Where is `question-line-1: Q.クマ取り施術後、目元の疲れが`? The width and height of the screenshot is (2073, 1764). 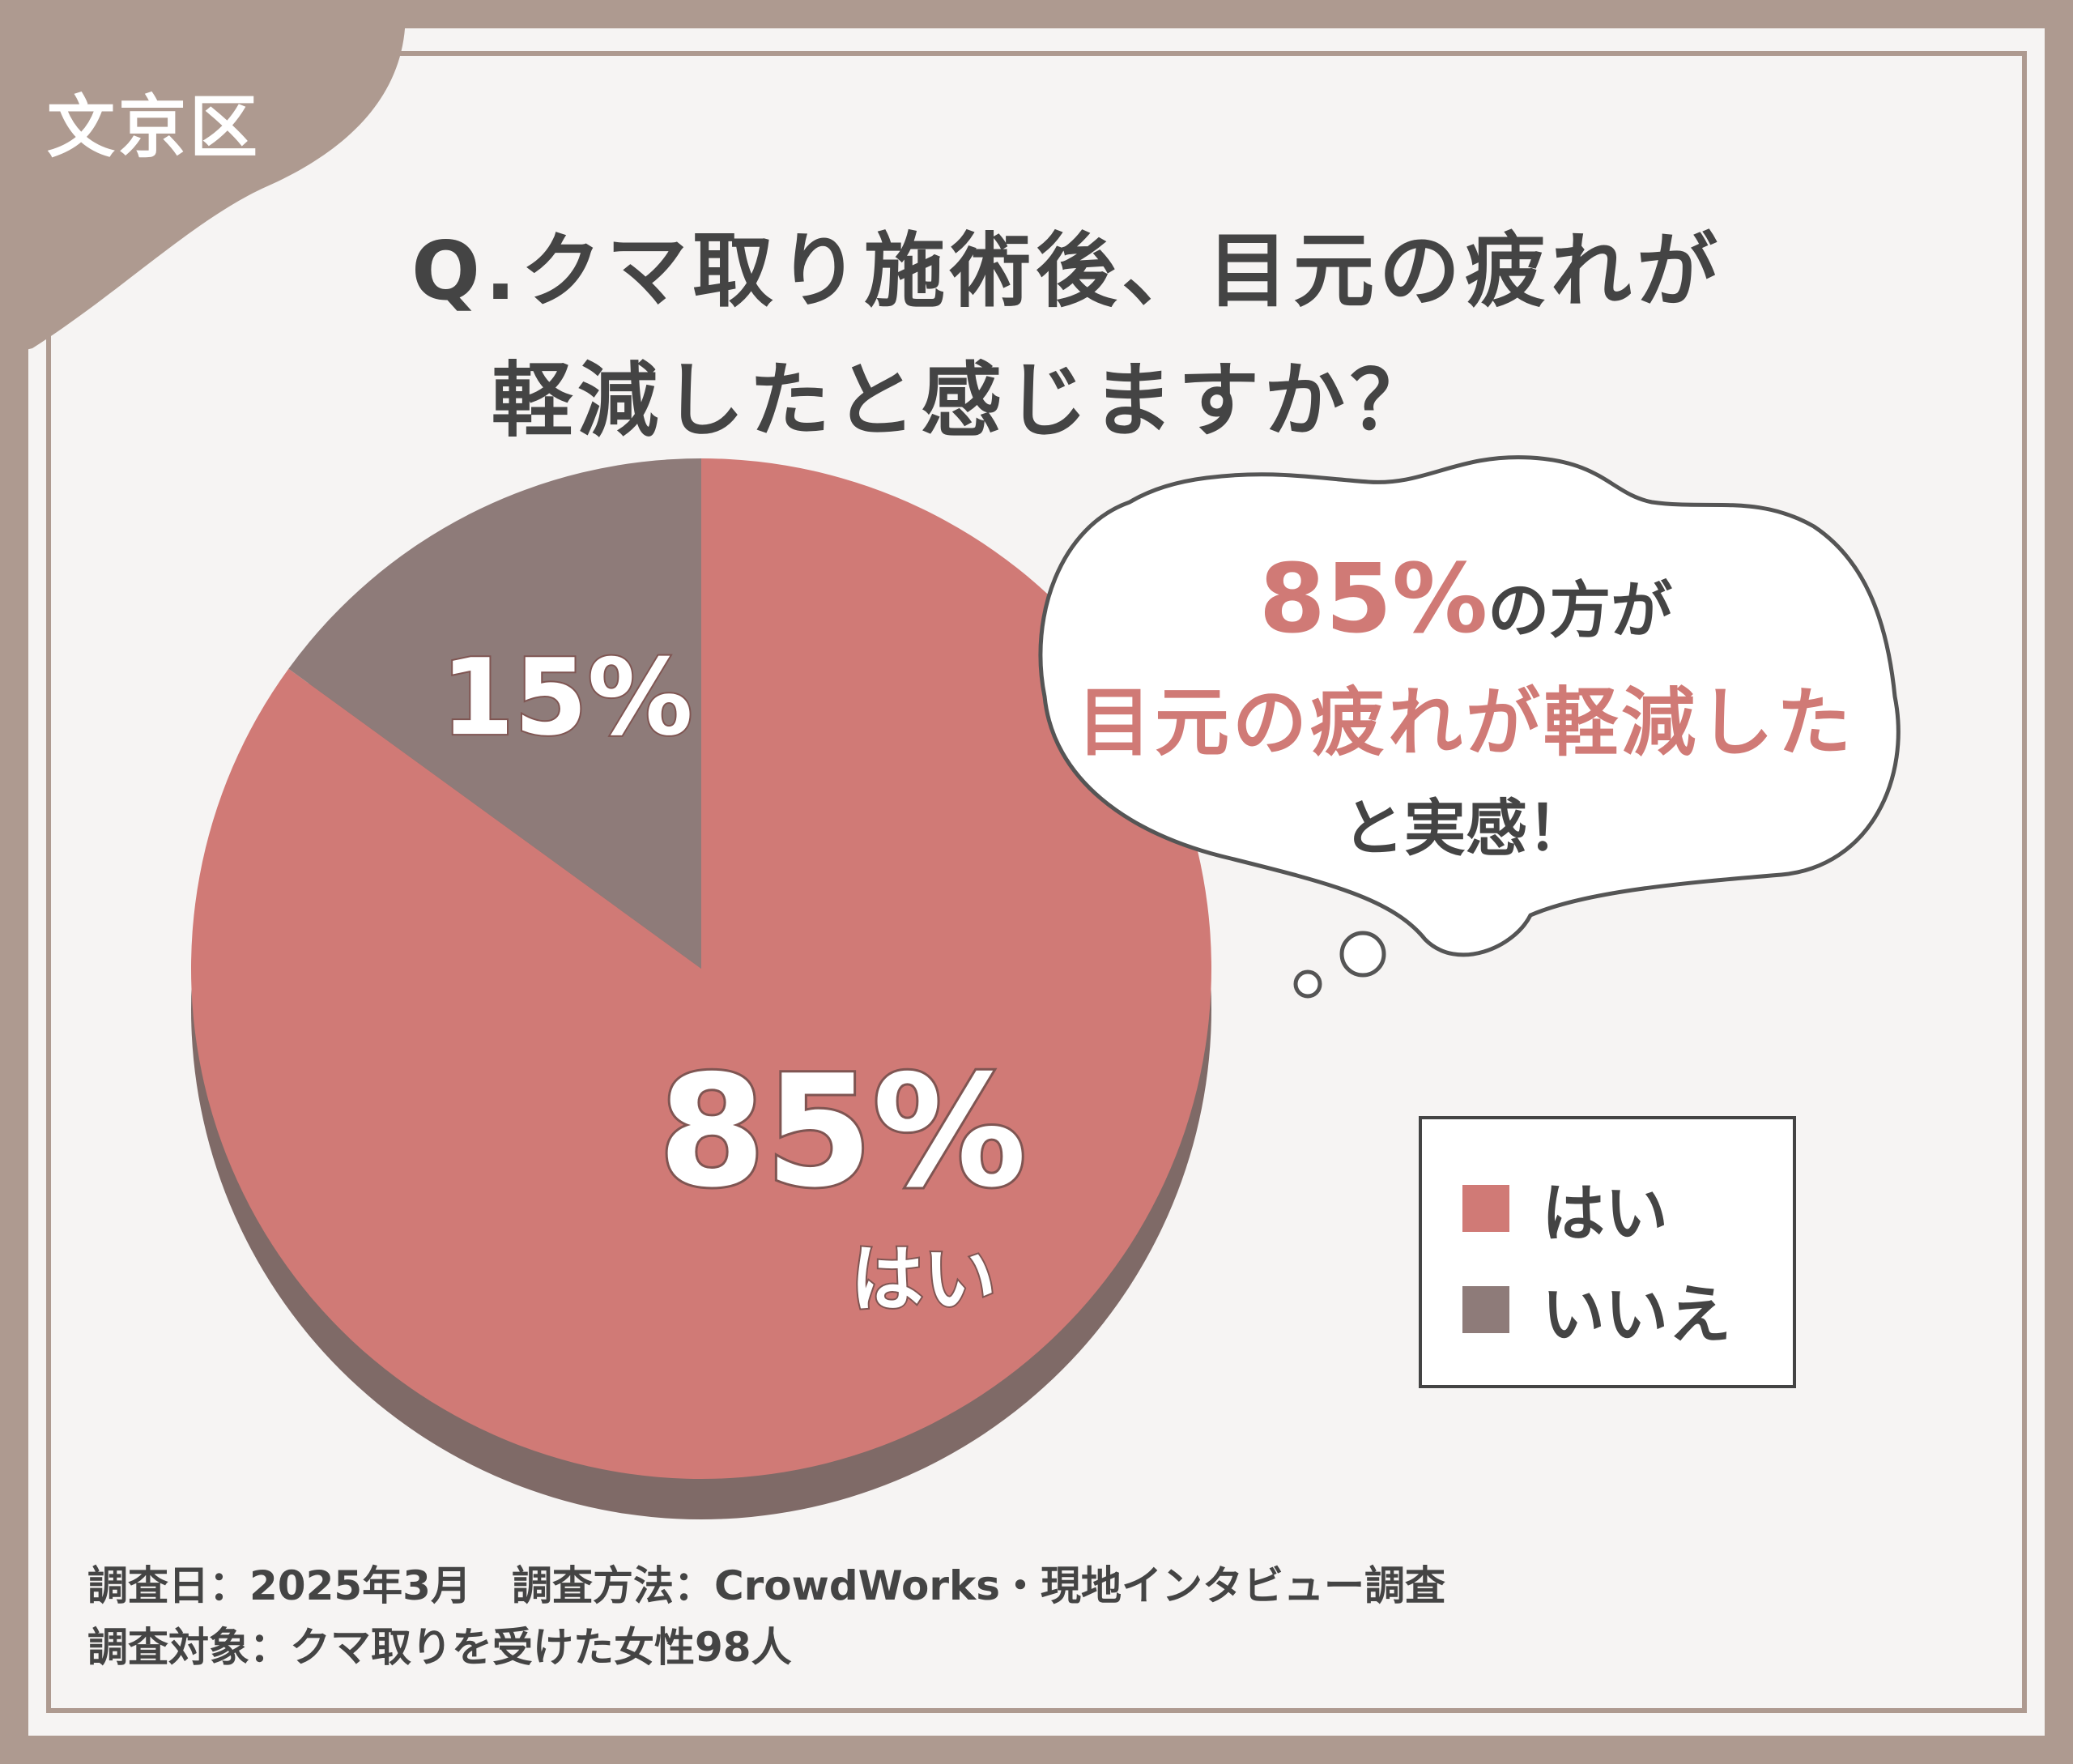
question-line-1: Q.クマ取り施術後、目元の疲れが is located at coordinates (1066, 271).